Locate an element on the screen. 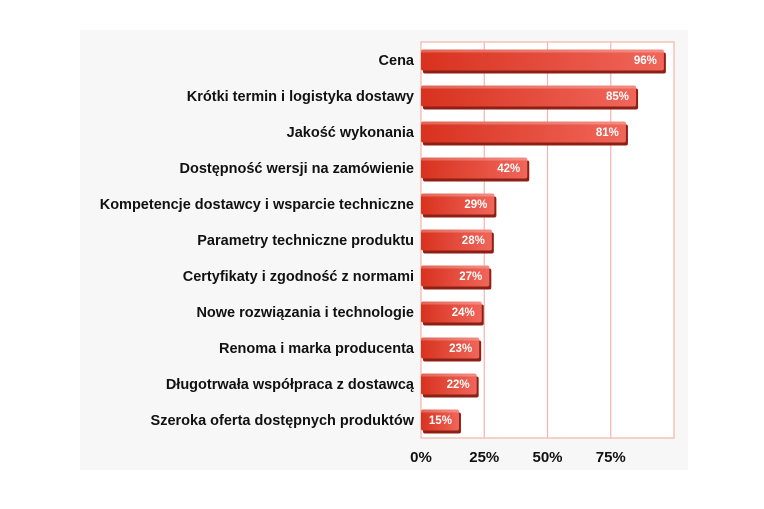 This screenshot has height=509, width=764. x-tick-label: 0% is located at coordinates (421, 457).